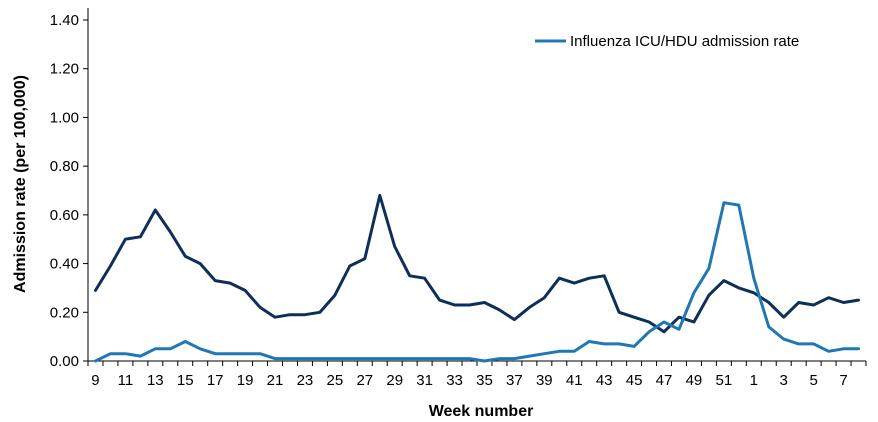 Image resolution: width=878 pixels, height=422 pixels. I want to click on y-tick-label: 0.80, so click(64, 166).